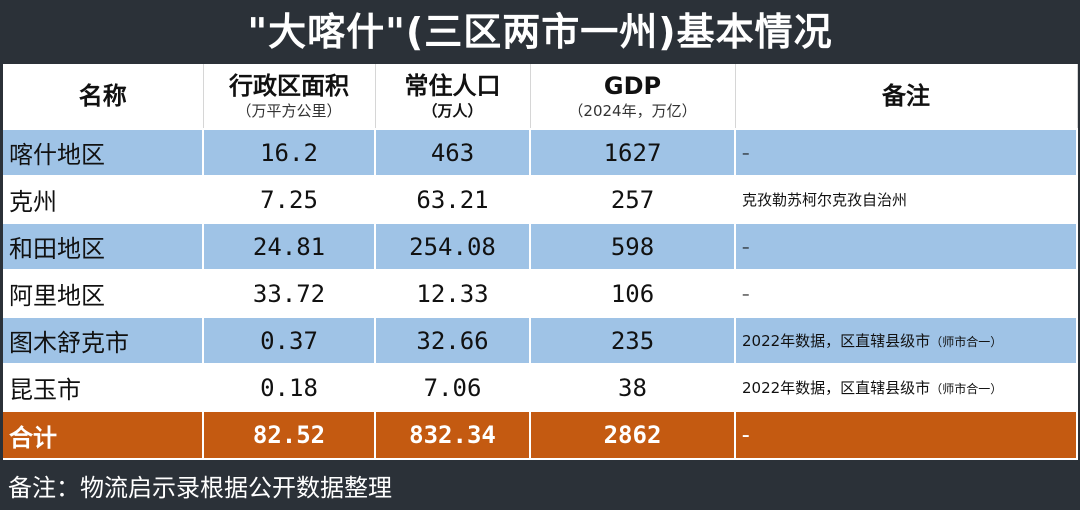 This screenshot has height=510, width=1080. Describe the element at coordinates (632, 111) in the screenshot. I see `col-unit: （2024年，万亿）` at that location.